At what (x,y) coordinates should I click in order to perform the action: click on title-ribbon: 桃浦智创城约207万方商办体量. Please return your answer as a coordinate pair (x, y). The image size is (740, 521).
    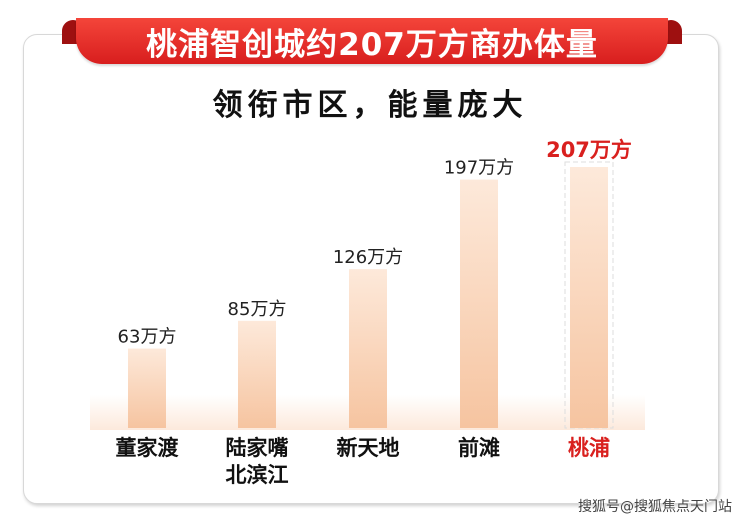
    Looking at the image, I should click on (372, 41).